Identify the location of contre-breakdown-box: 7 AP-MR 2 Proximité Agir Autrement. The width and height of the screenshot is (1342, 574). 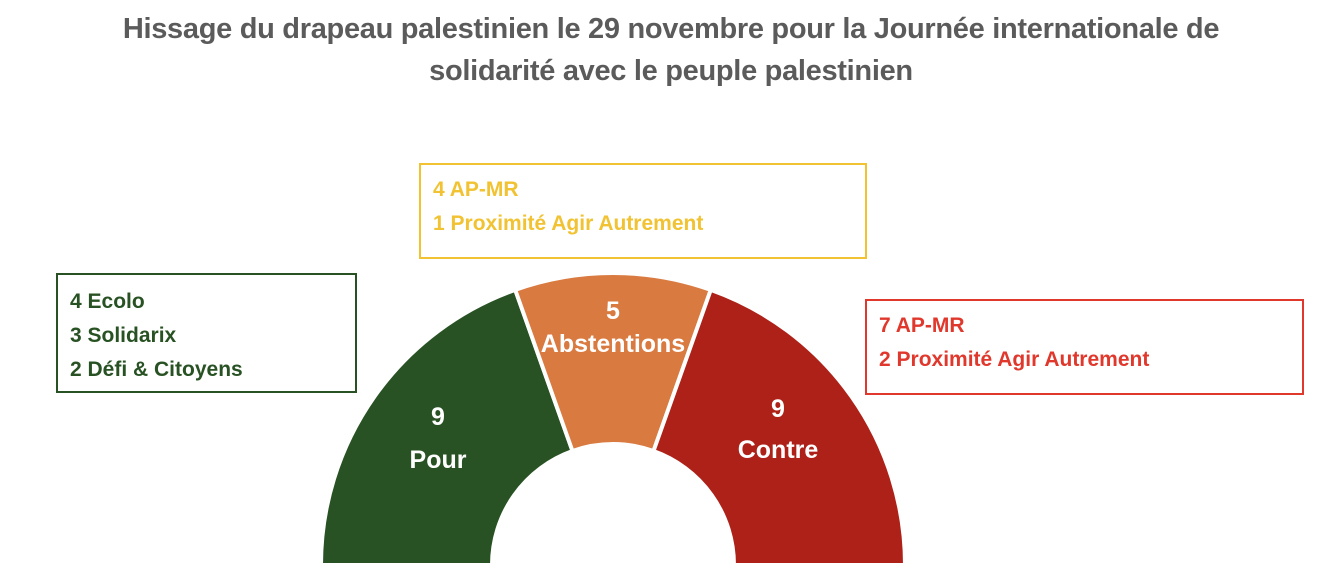
(1084, 347).